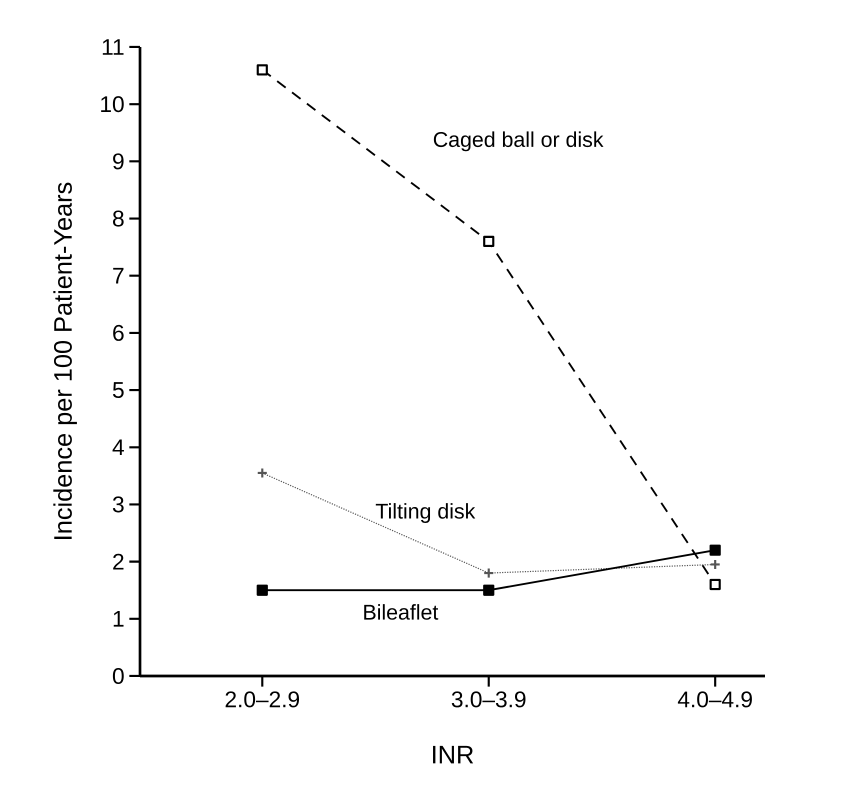  What do you see at coordinates (401, 612) in the screenshot?
I see `series-label: Bileaflet` at bounding box center [401, 612].